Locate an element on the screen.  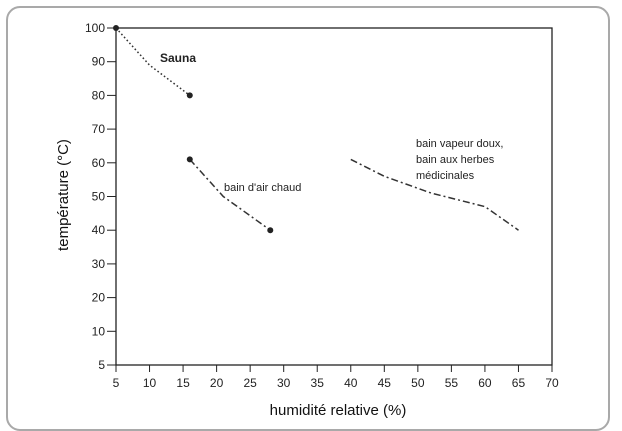
y-tick-label: 100 is located at coordinates (95, 28).